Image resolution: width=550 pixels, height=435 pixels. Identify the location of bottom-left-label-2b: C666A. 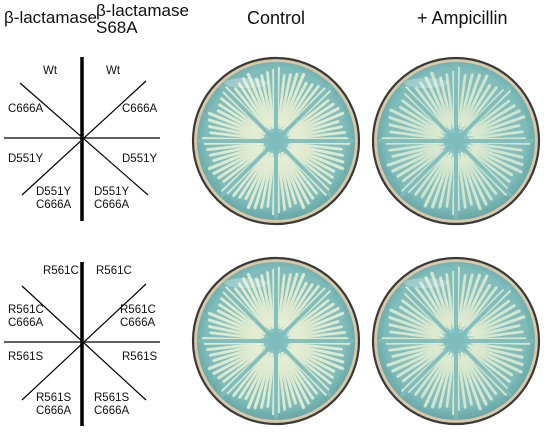
(26, 323).